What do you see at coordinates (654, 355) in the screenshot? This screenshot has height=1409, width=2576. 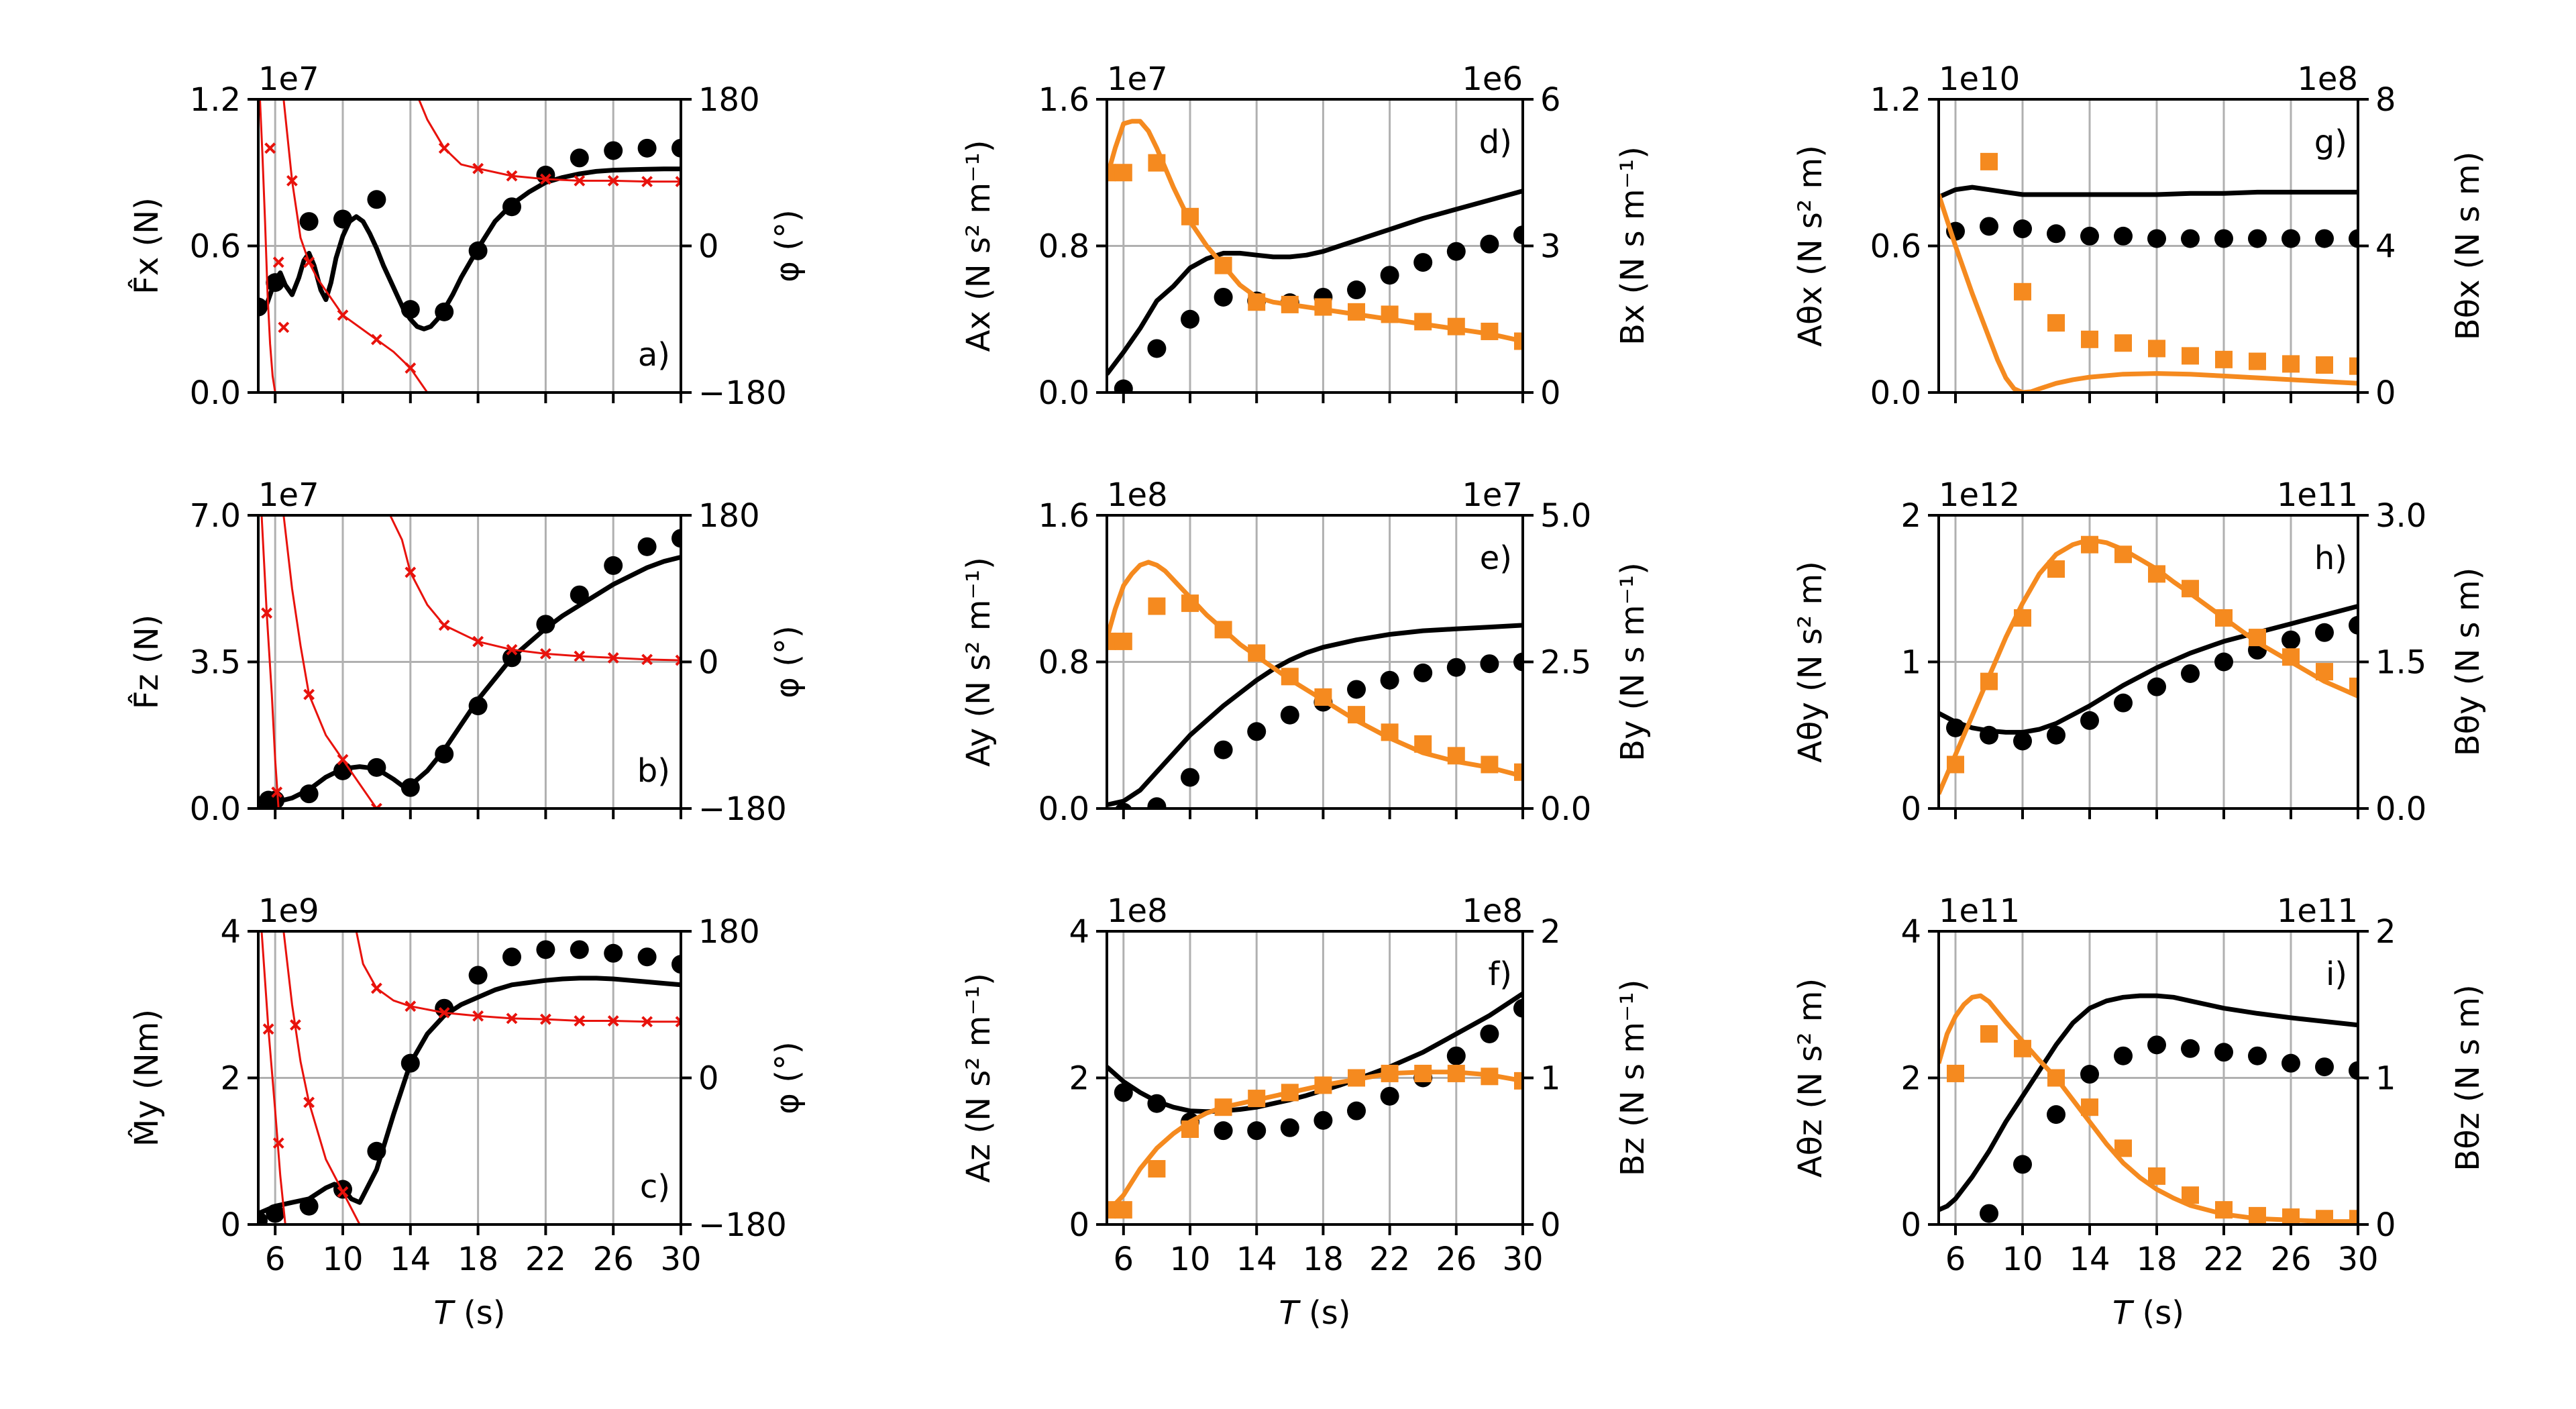 I see `panel-label: a)` at bounding box center [654, 355].